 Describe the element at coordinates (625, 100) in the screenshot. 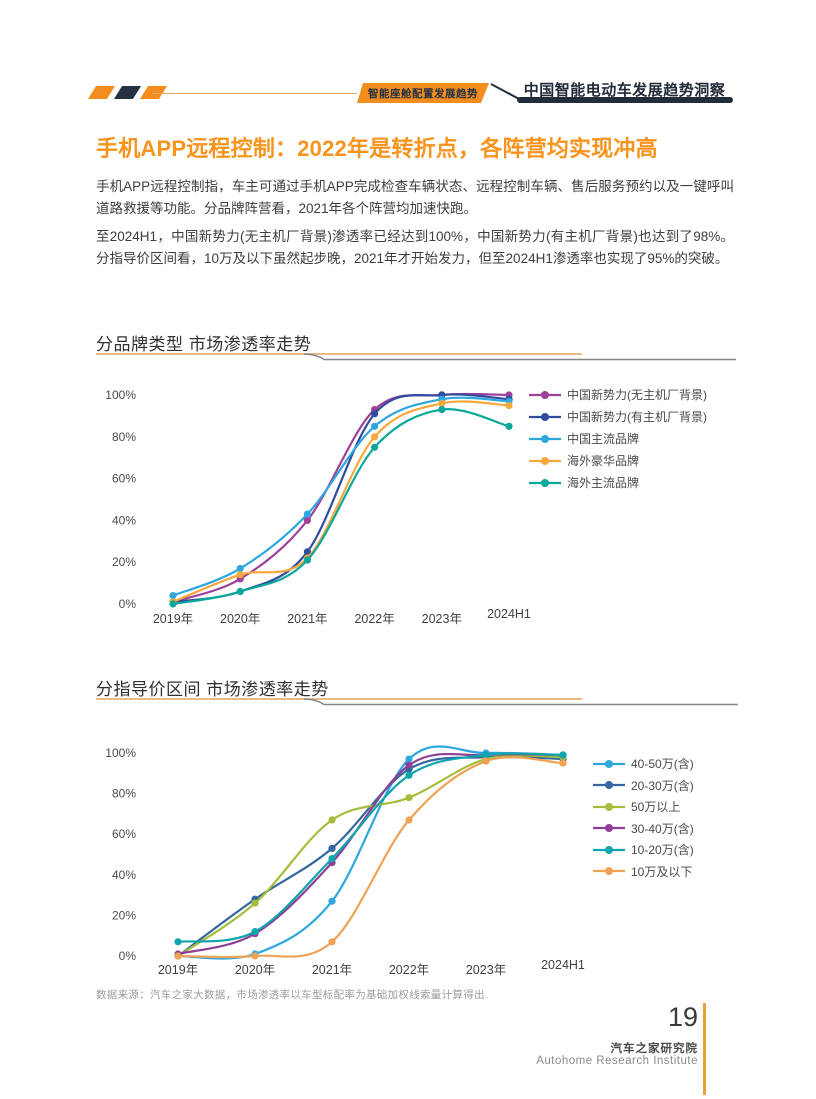

I see `report-title-underline` at that location.